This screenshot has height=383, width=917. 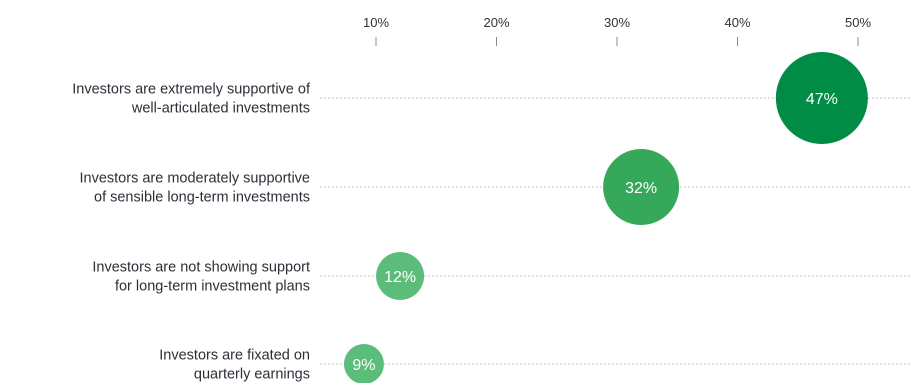 I want to click on data-label: 47%, so click(x=822, y=99).